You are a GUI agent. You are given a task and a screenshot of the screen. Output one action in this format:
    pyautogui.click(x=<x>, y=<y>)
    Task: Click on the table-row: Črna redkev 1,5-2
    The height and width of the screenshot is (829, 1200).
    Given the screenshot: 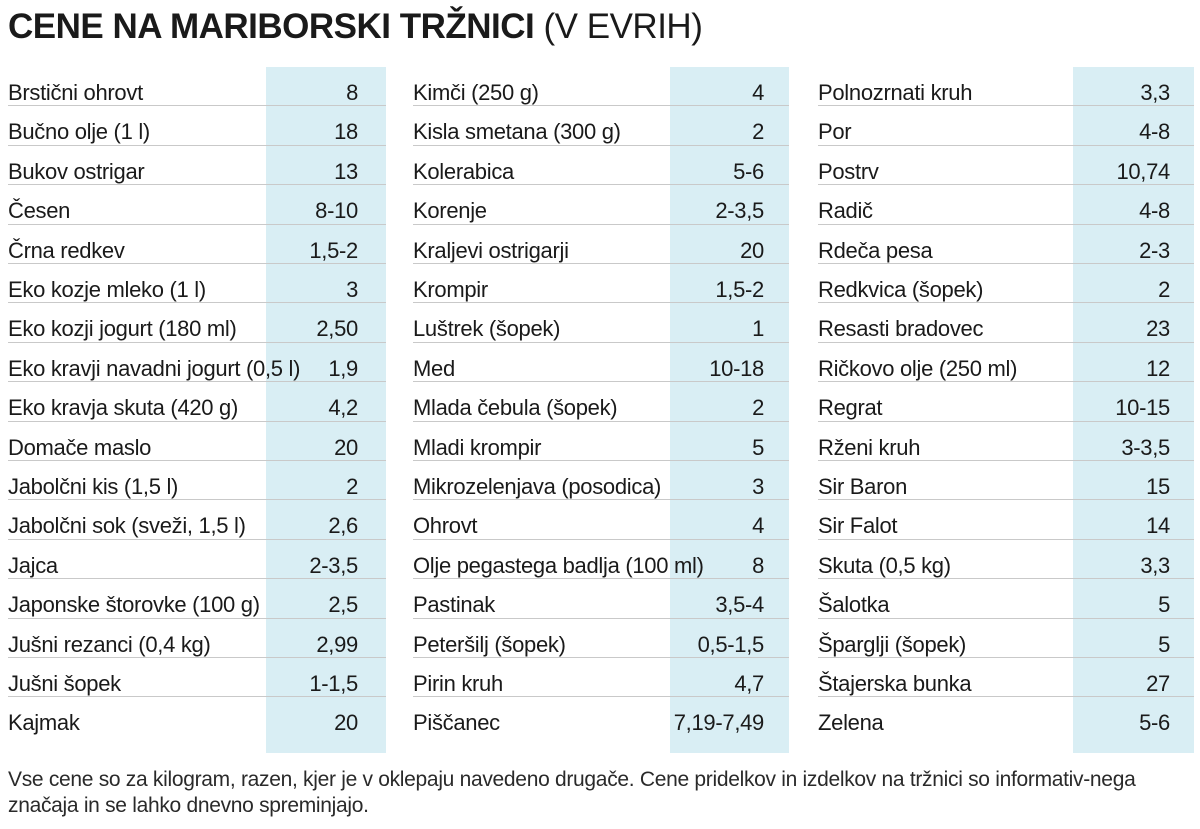 What is the action you would take?
    pyautogui.click(x=197, y=244)
    